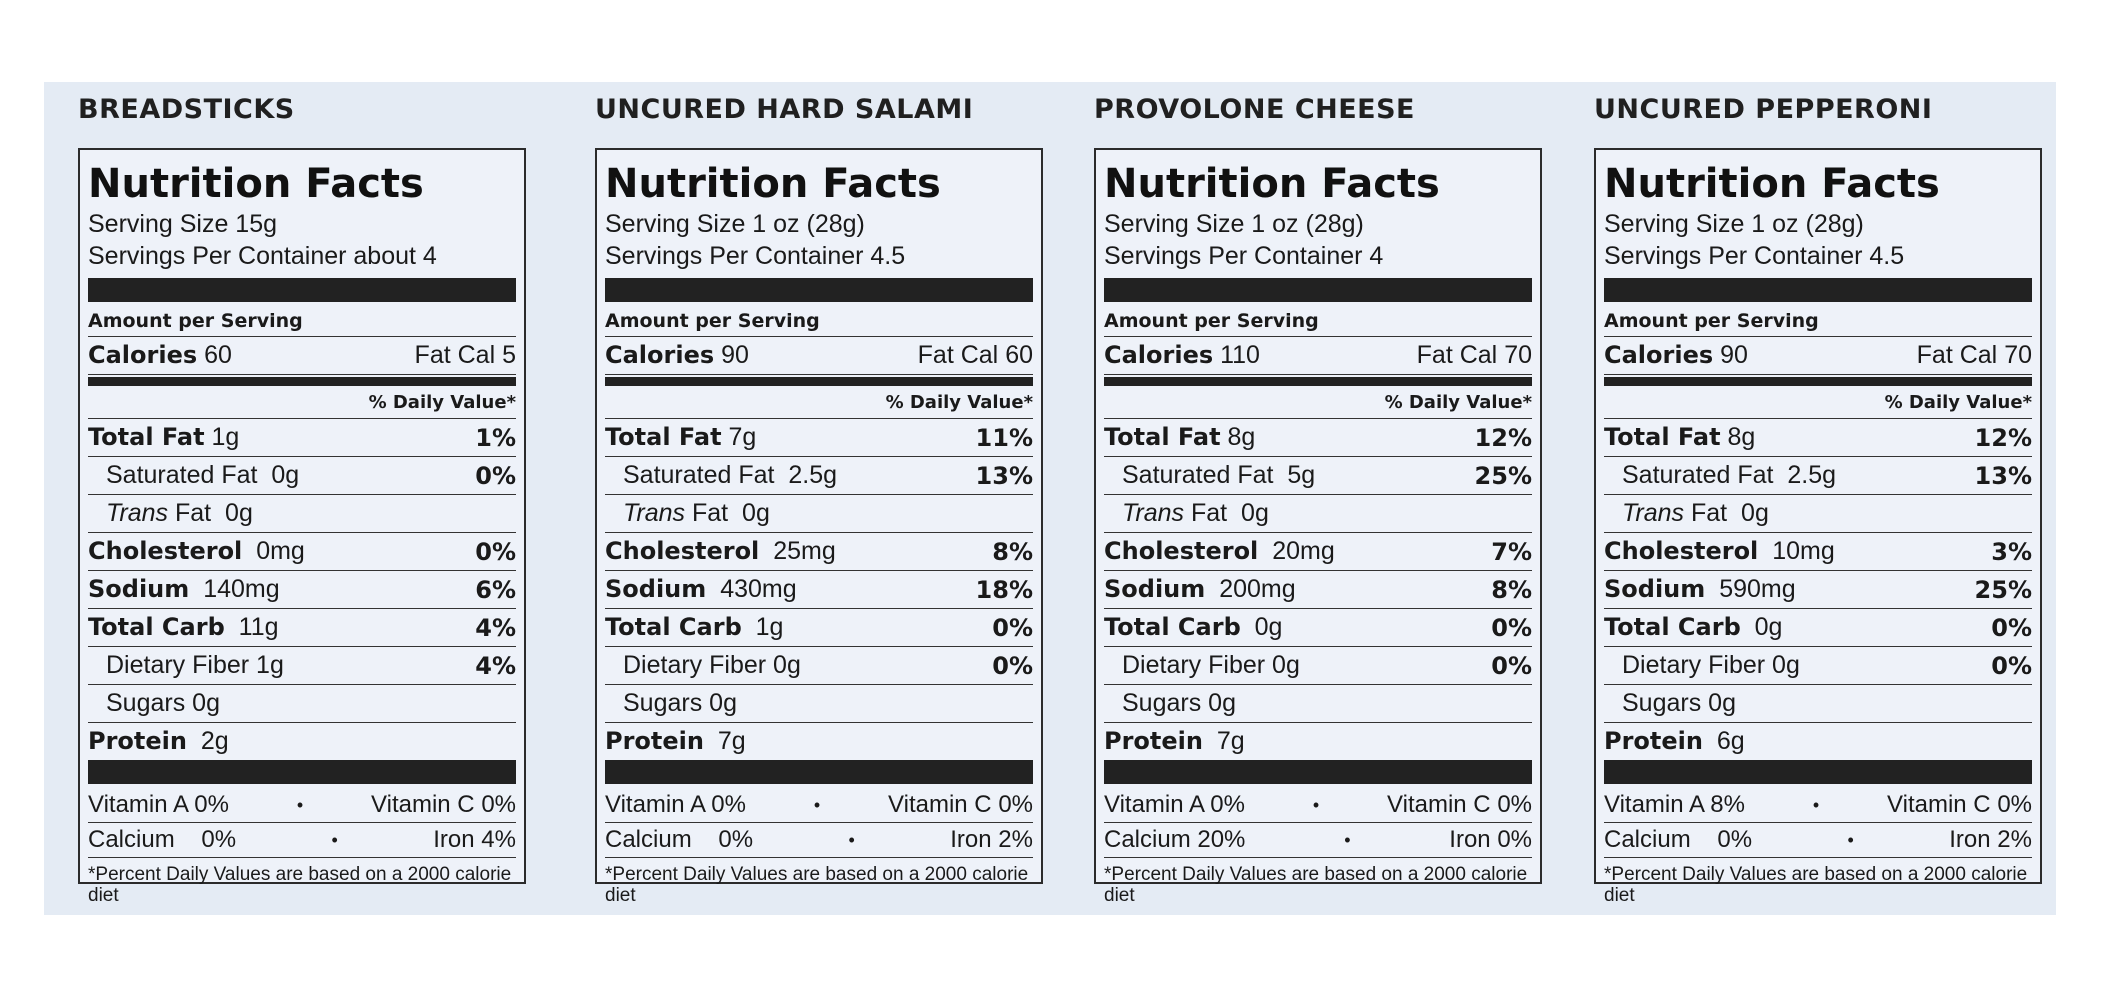 The image size is (2101, 1000). Describe the element at coordinates (495, 437) in the screenshot. I see `total-fat-pct: 1%` at that location.